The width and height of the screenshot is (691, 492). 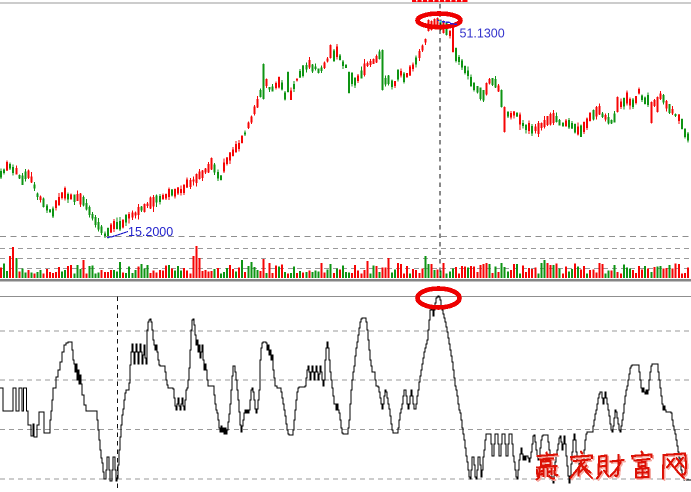 I want to click on svg-text: 15.2000, so click(x=150, y=232).